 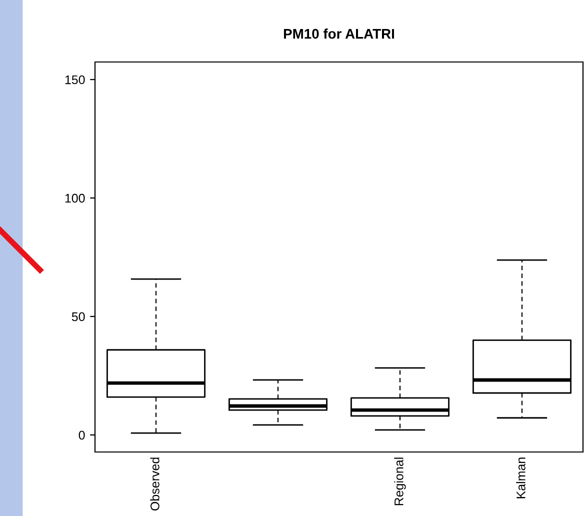 What do you see at coordinates (75, 198) in the screenshot?
I see `y-tick-label: 100` at bounding box center [75, 198].